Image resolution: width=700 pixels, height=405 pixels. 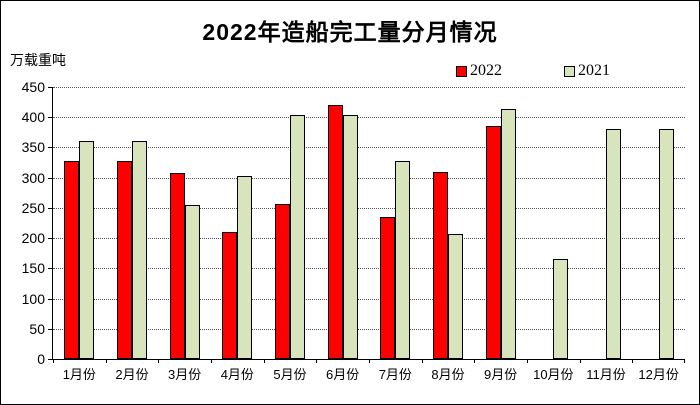 I want to click on y-axis-label-50: 50, so click(x=37, y=328).